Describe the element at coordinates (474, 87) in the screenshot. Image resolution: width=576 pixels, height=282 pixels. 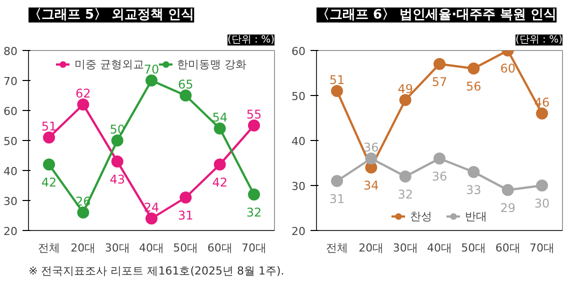
I see `data-label: 56` at that location.